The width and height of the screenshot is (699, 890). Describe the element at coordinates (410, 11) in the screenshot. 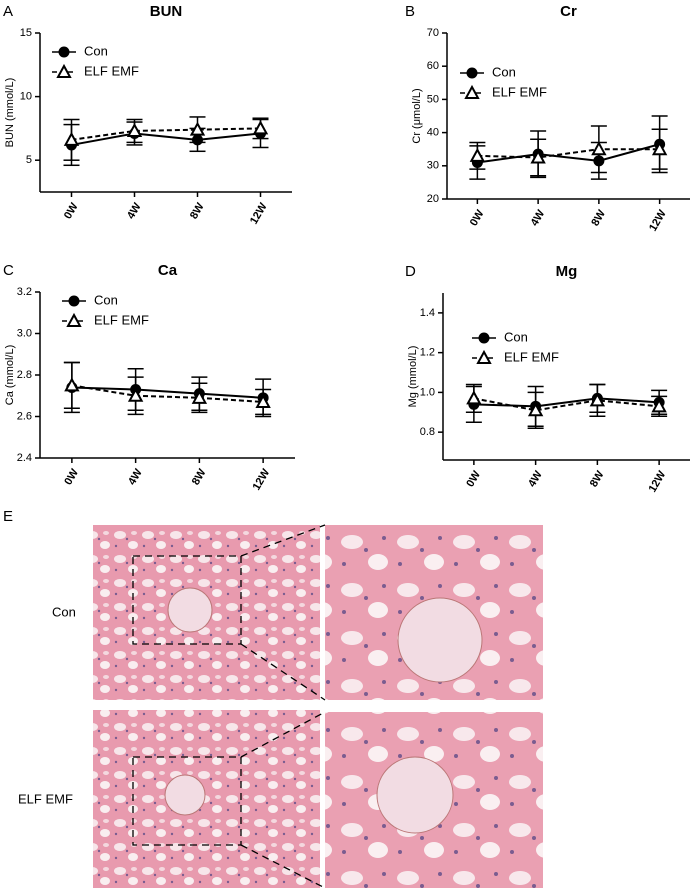

I see `panel-label: B` at that location.